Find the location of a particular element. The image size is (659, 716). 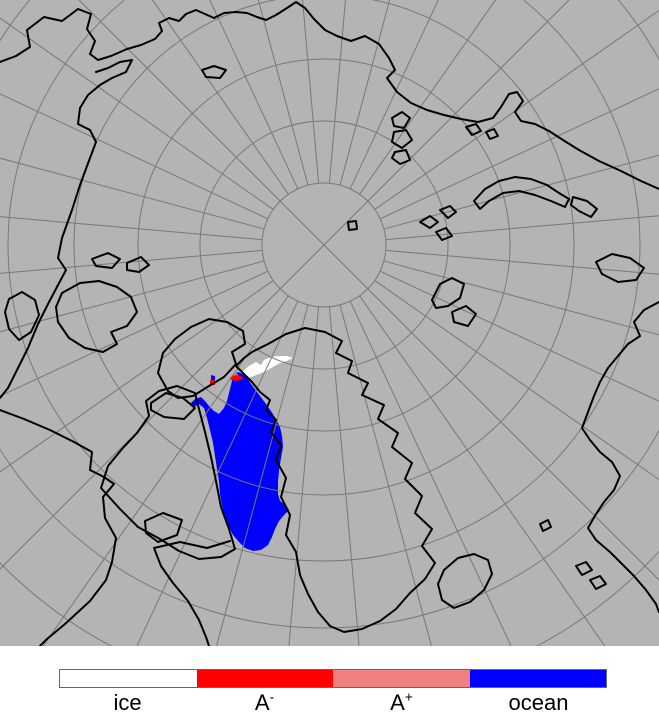

coastline-greenland is located at coordinates (335, 480).